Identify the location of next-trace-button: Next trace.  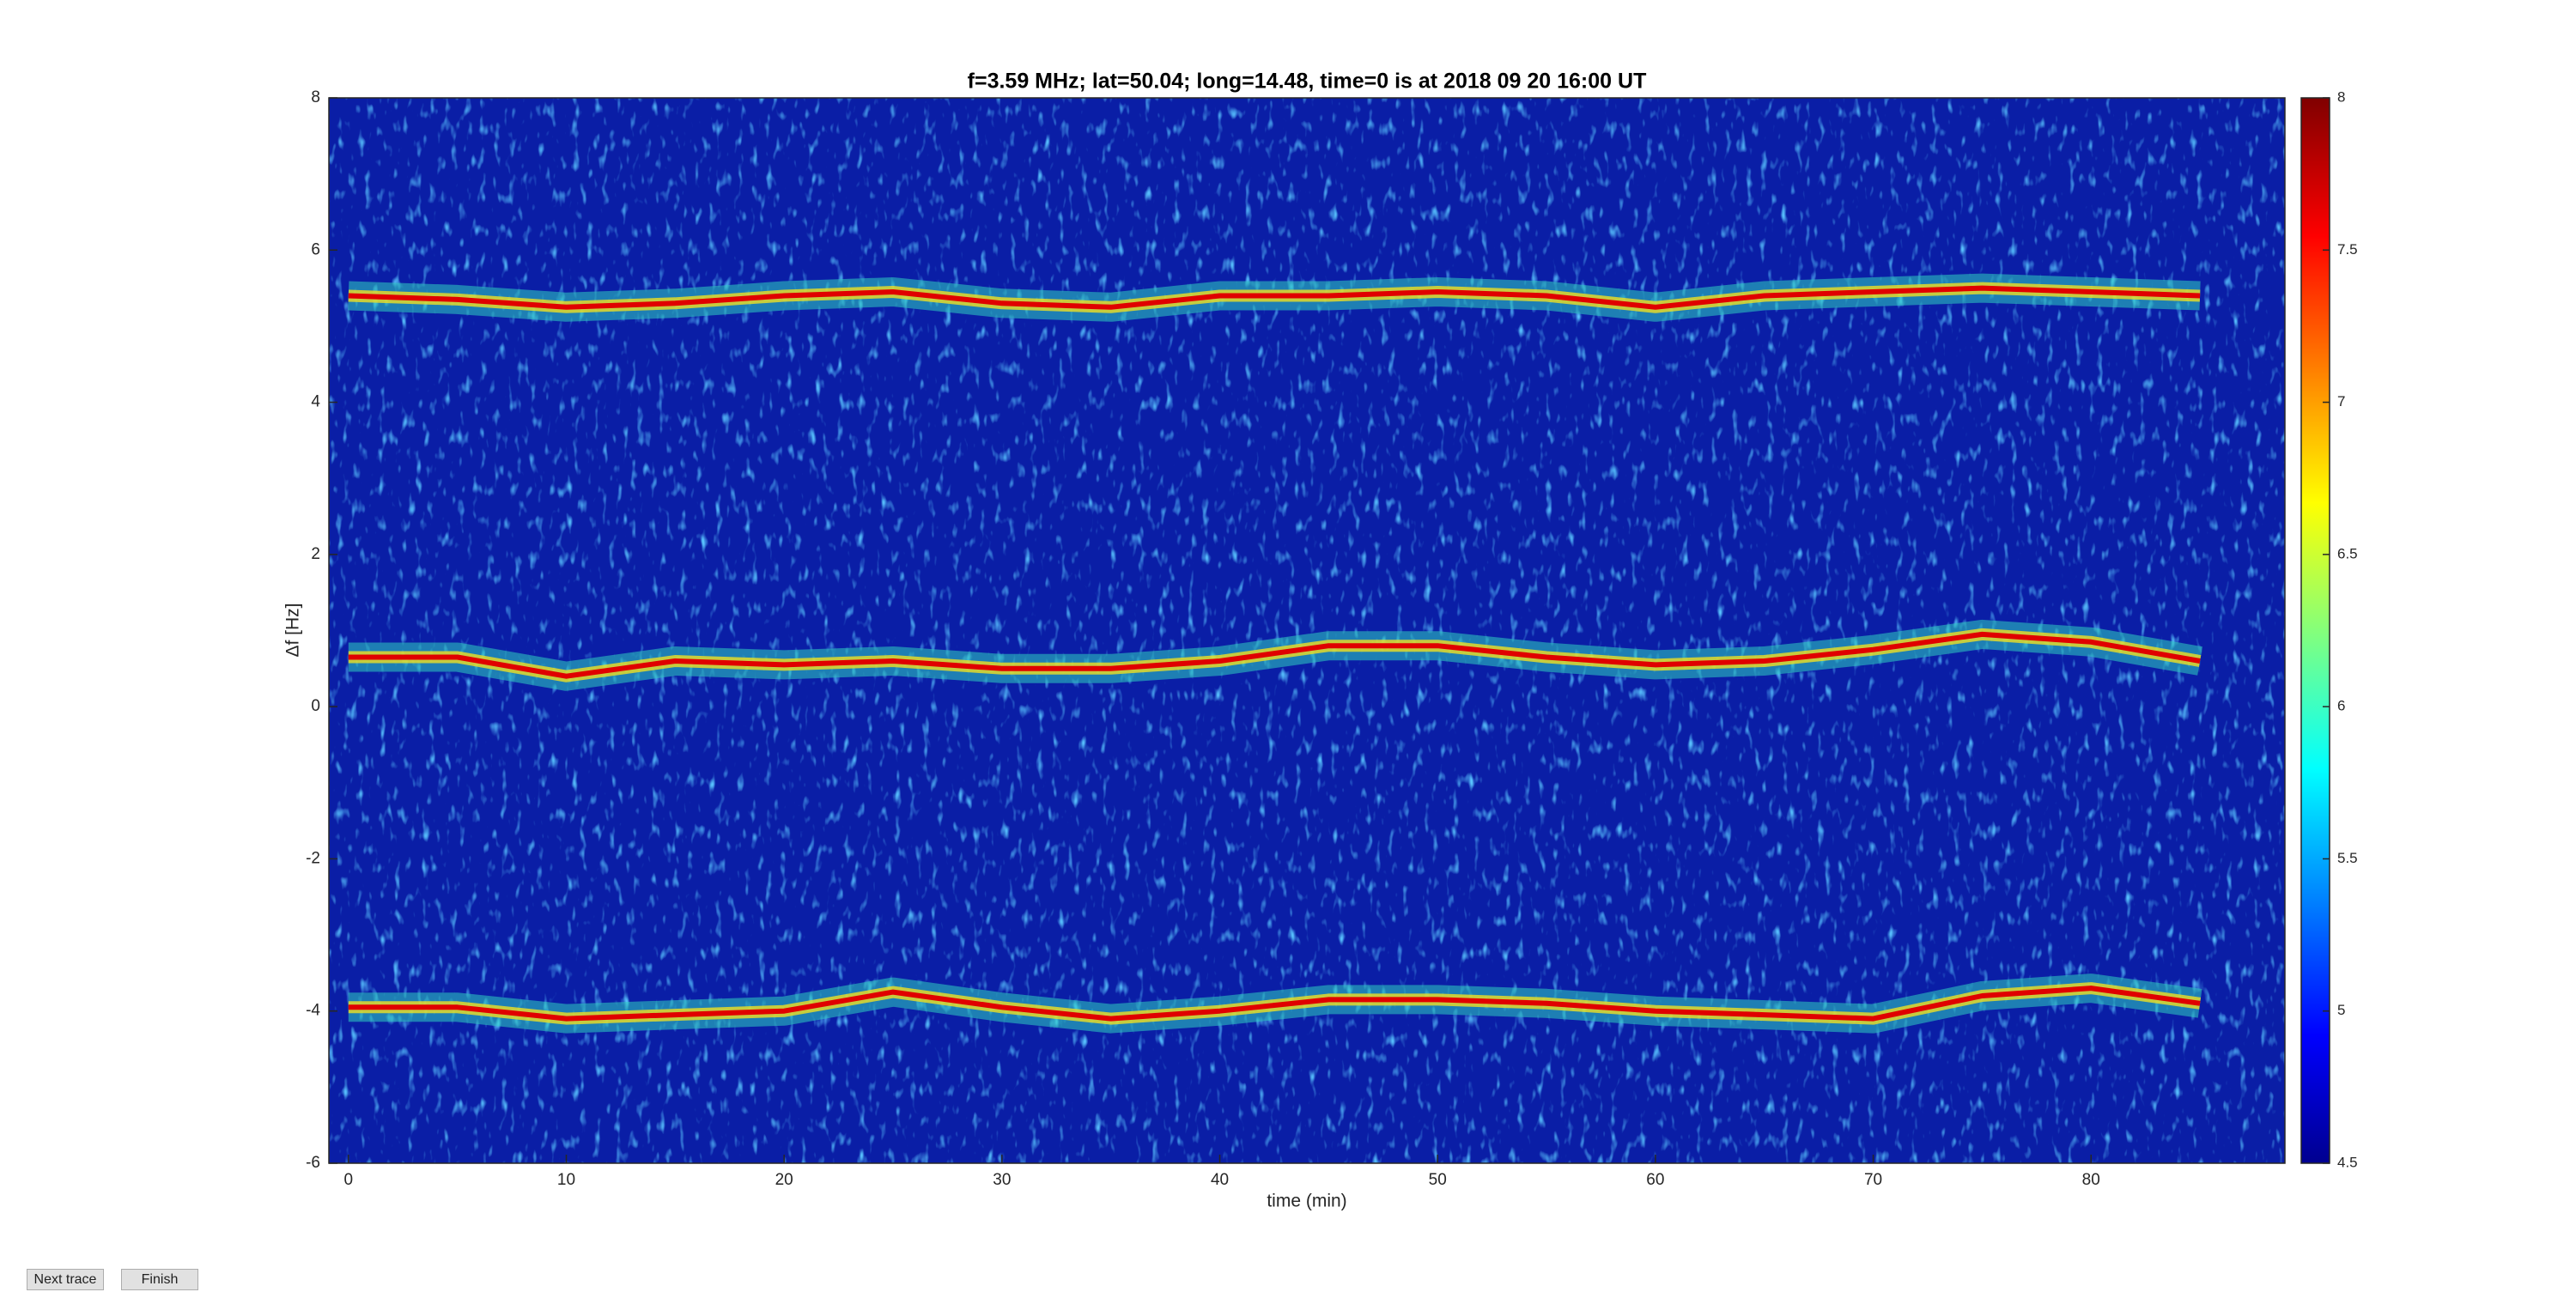
(66, 1279).